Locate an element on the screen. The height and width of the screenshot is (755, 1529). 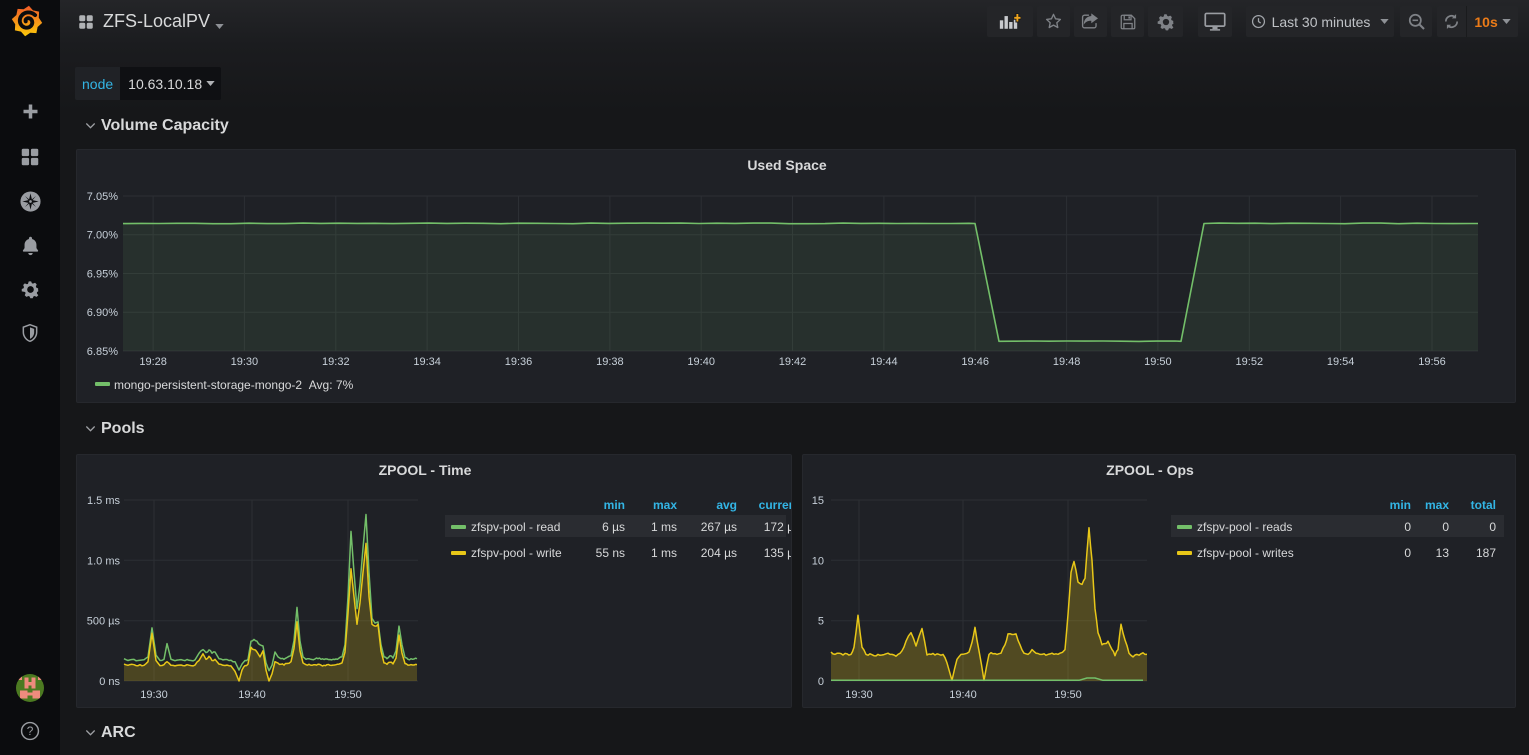
svg-text: 5 is located at coordinates (821, 622).